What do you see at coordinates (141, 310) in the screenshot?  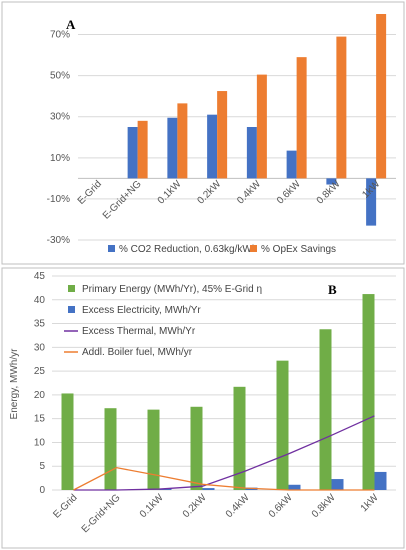 I see `panel-b-legend-label: Excess Electricity, MWh/Yr` at bounding box center [141, 310].